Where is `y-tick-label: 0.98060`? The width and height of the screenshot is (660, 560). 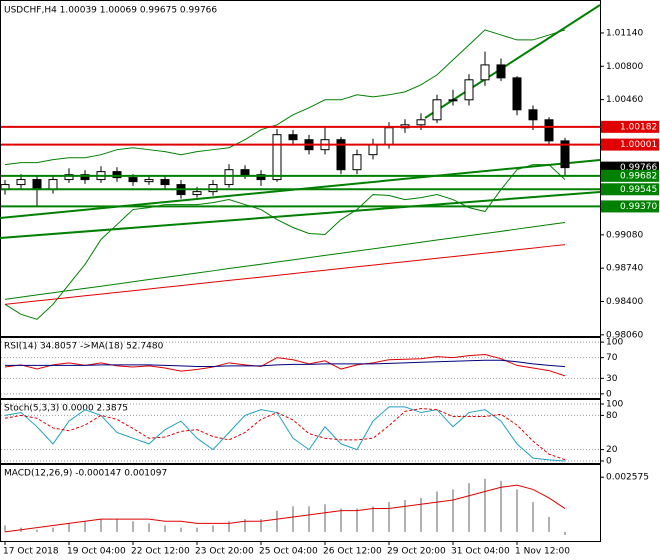 y-tick-label: 0.98060 is located at coordinates (624, 335).